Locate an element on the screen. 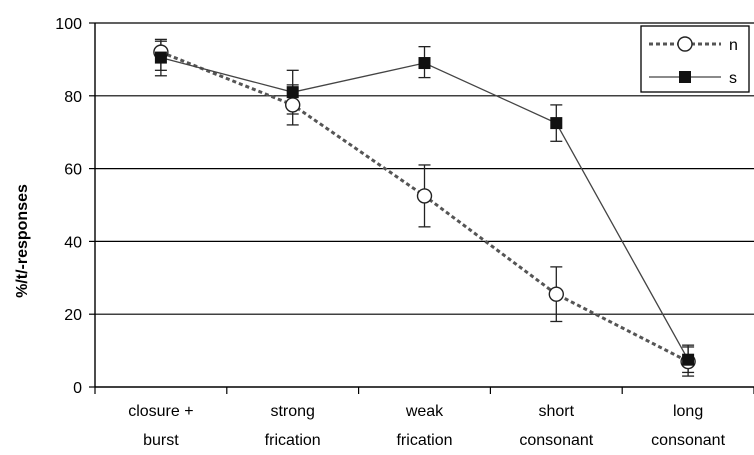  legend-marker-s is located at coordinates (685, 77).